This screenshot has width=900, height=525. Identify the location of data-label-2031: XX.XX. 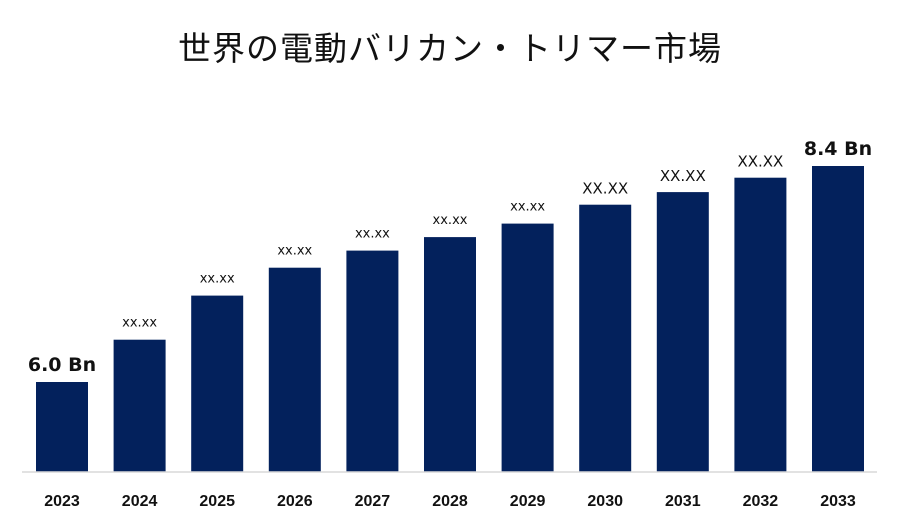
(683, 176).